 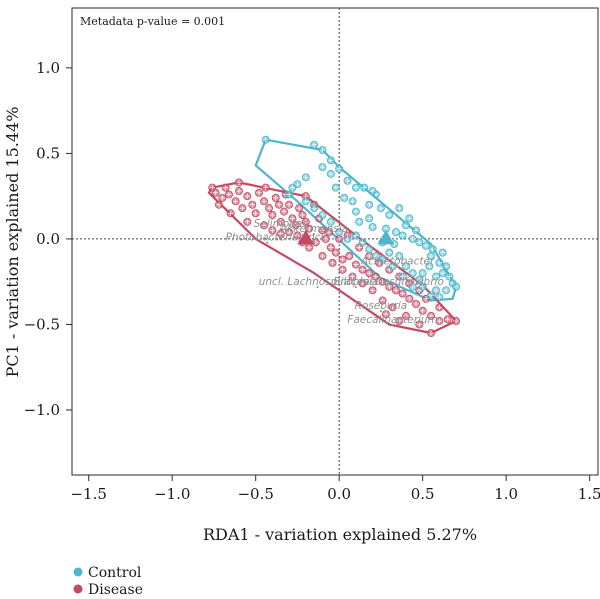 What do you see at coordinates (423, 494) in the screenshot?
I see `x-tick-label: 0.5` at bounding box center [423, 494].